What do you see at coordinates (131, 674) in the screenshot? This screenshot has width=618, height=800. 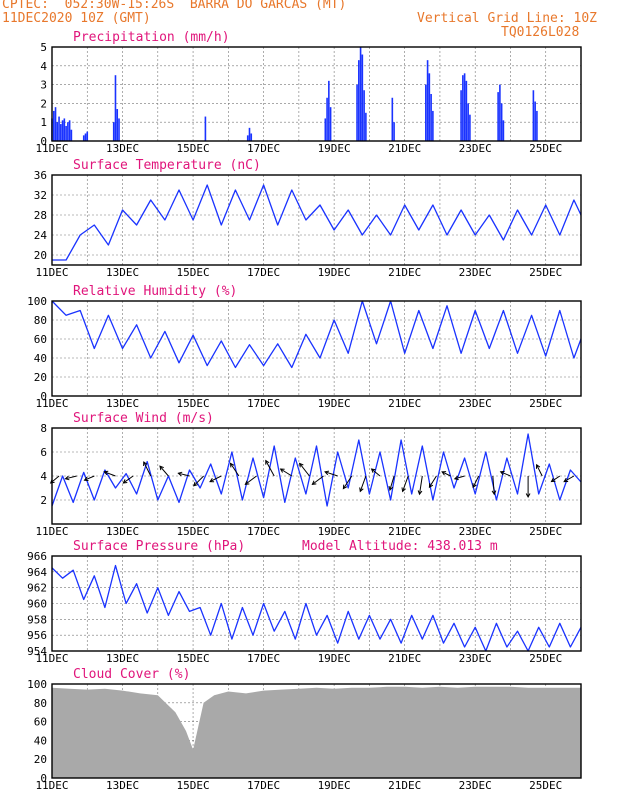 I see `panel-title: Cloud Cover (%)` at bounding box center [131, 674].